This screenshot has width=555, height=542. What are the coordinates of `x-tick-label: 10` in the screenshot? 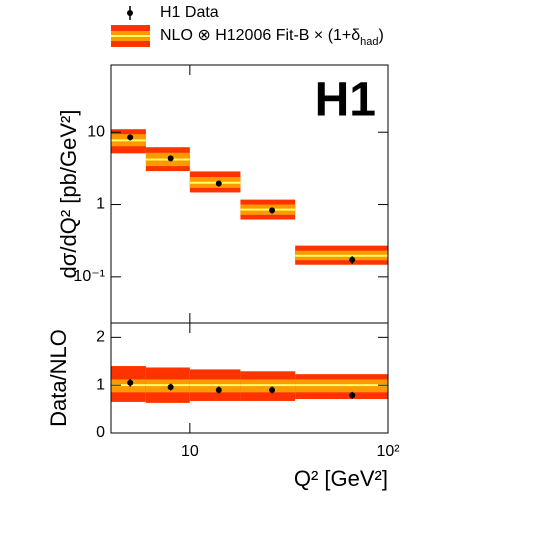 It's located at (190, 451).